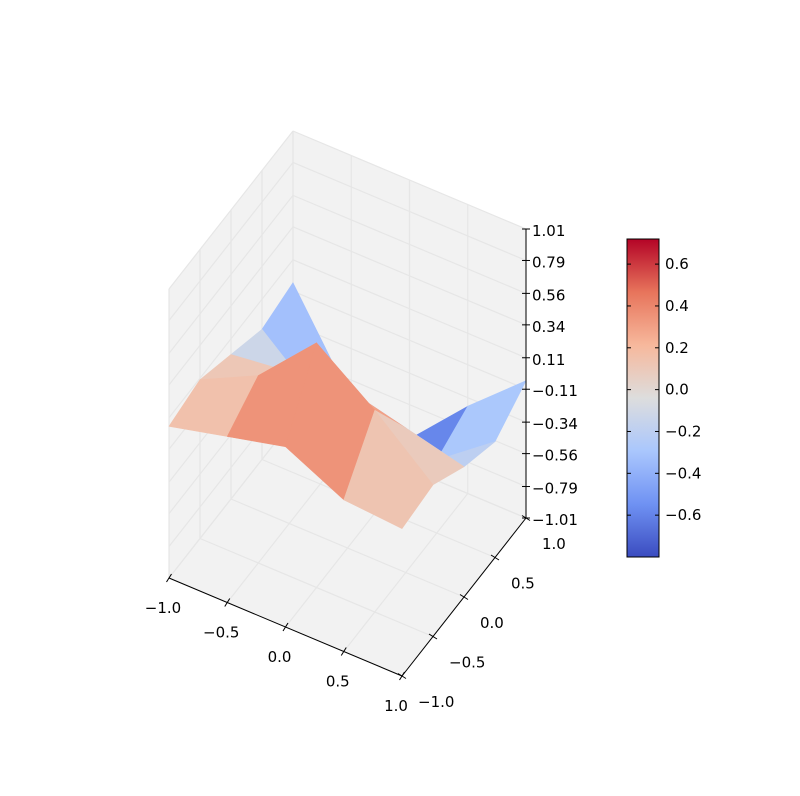 The image size is (800, 796). I want to click on z-tick-label: −0.34, so click(555, 424).